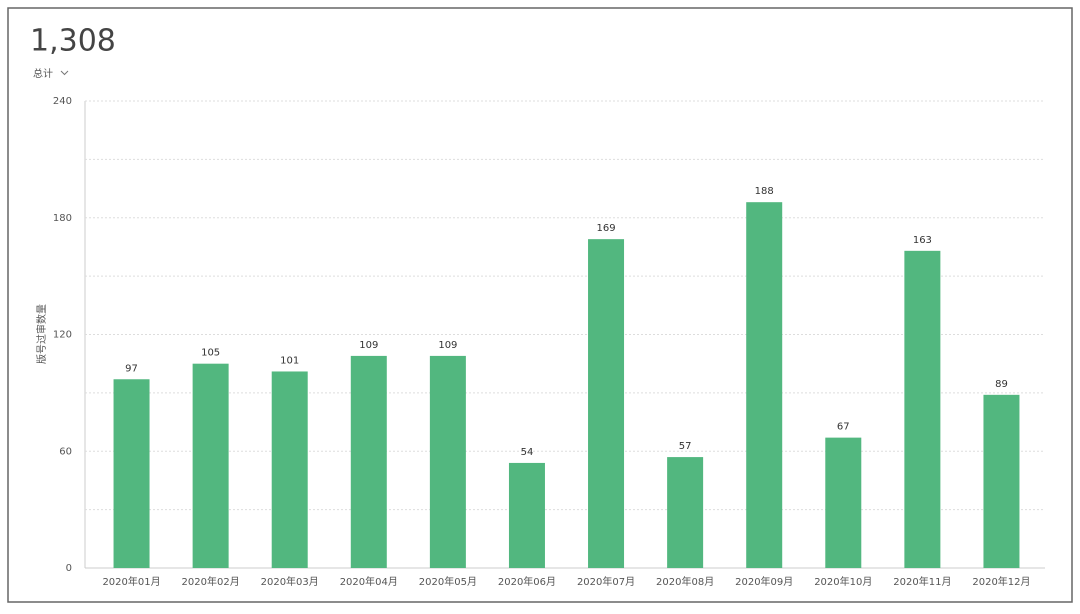 The width and height of the screenshot is (1080, 614). Describe the element at coordinates (64, 73) in the screenshot. I see `dropdown-chevron` at that location.